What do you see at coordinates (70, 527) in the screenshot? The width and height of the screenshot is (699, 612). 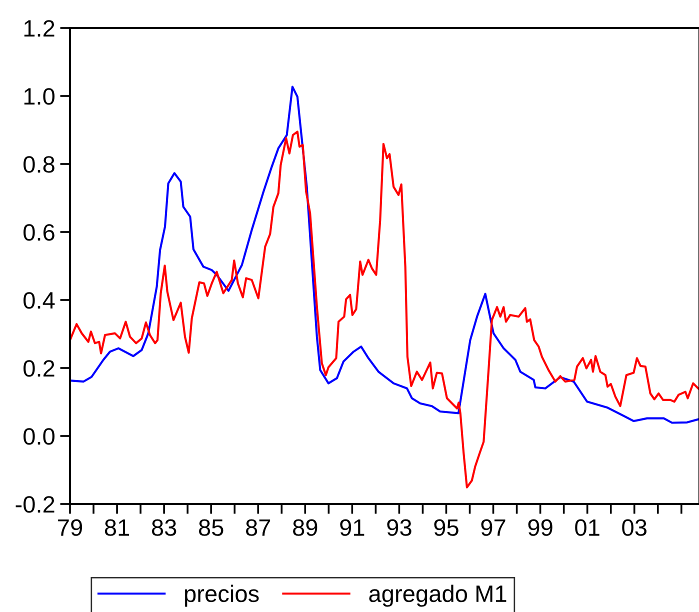 I see `x-tick-label: 79` at bounding box center [70, 527].